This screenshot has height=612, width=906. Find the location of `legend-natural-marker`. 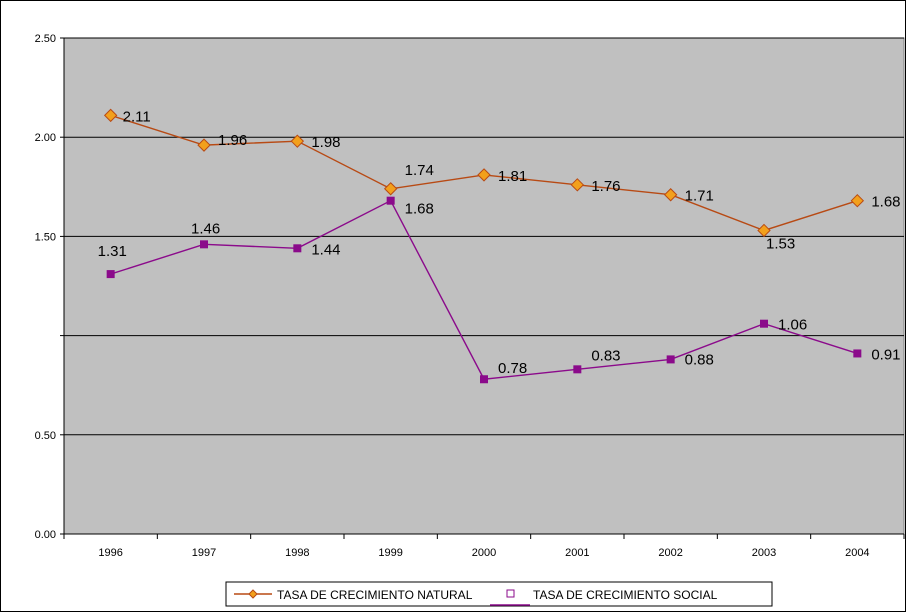

legend-natural-marker is located at coordinates (253, 594).